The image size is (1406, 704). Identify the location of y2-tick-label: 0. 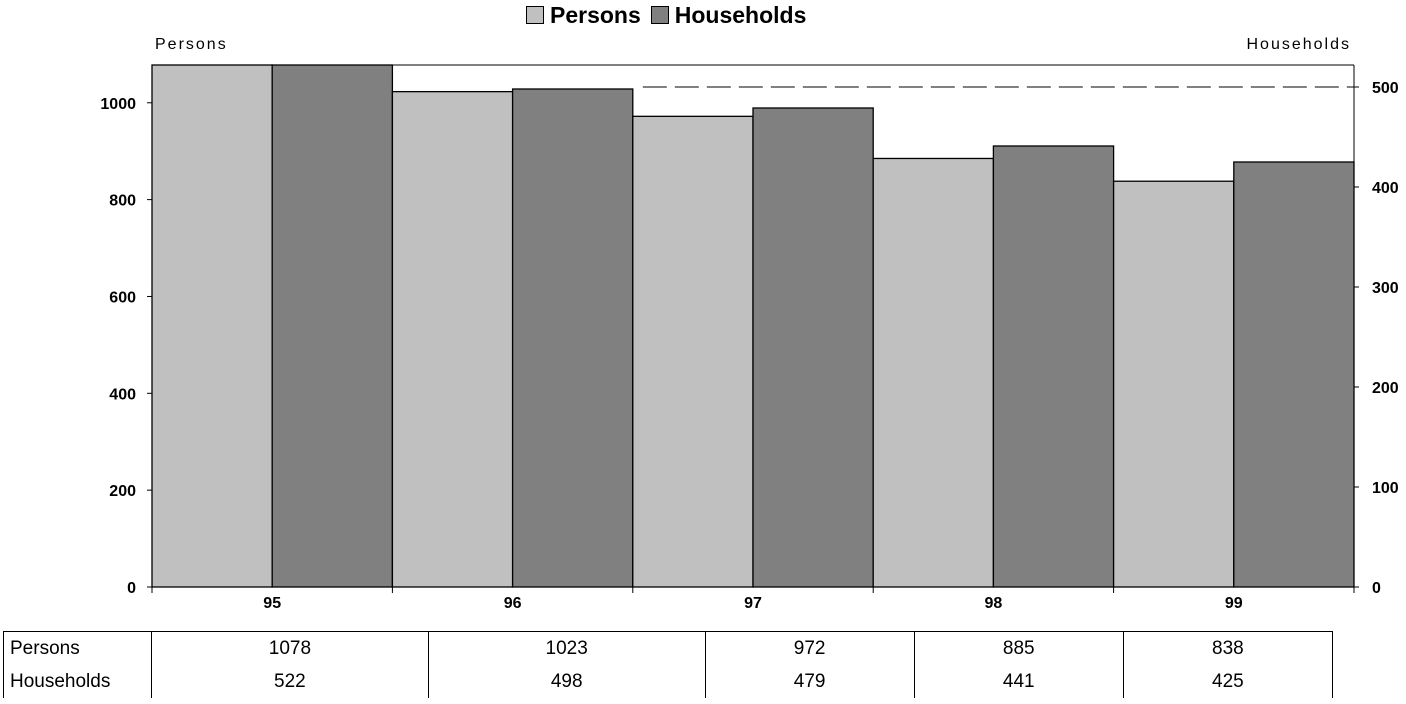
(1376, 588).